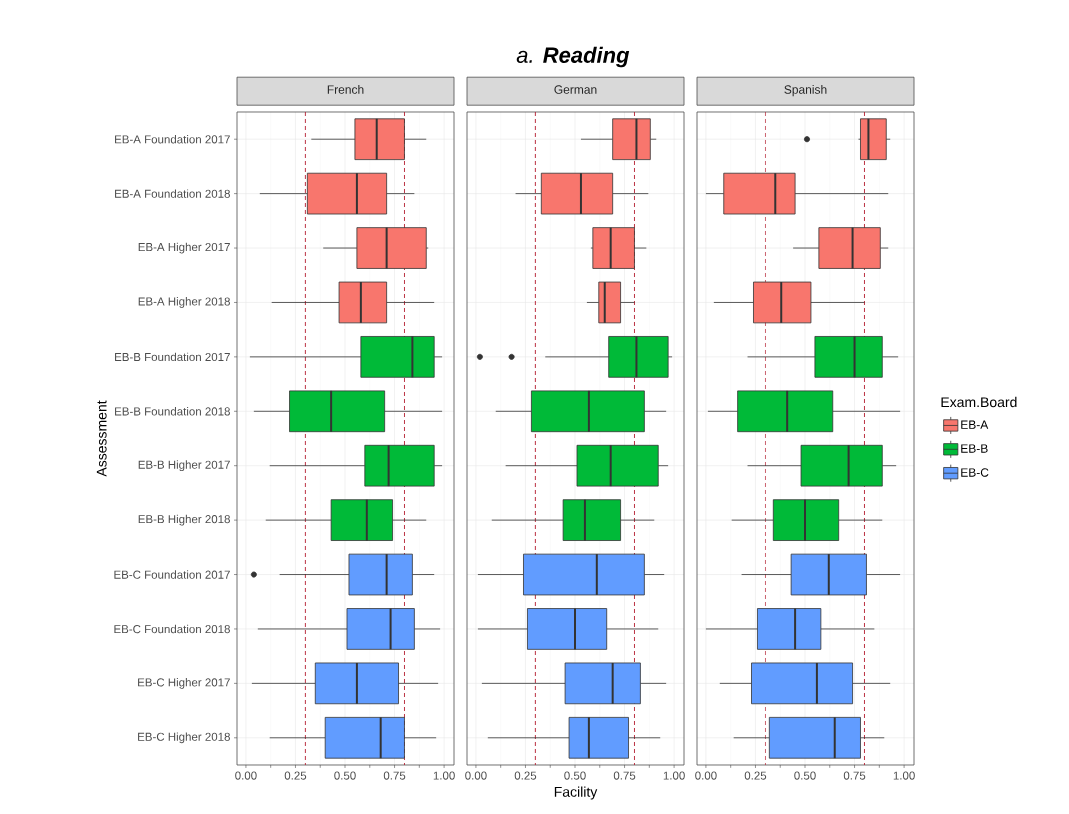  What do you see at coordinates (184, 466) in the screenshot?
I see `y-tick-label: EB-B Higher 2017` at bounding box center [184, 466].